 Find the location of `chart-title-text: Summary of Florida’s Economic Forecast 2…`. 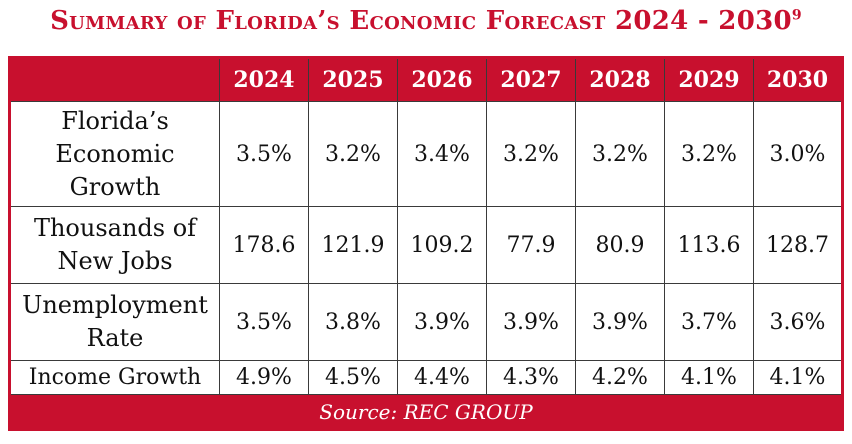

chart-title-text: Summary of Florida’s Economic Forecast 2… is located at coordinates (421, 21).